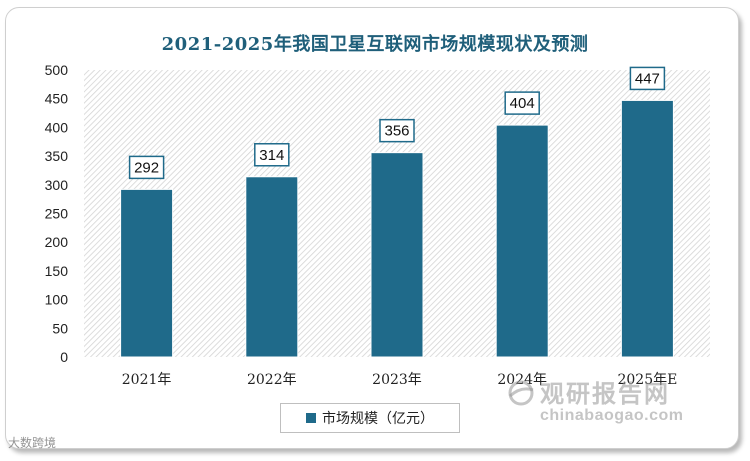  Describe the element at coordinates (57, 185) in the screenshot. I see `y-tick-label: 300` at that location.